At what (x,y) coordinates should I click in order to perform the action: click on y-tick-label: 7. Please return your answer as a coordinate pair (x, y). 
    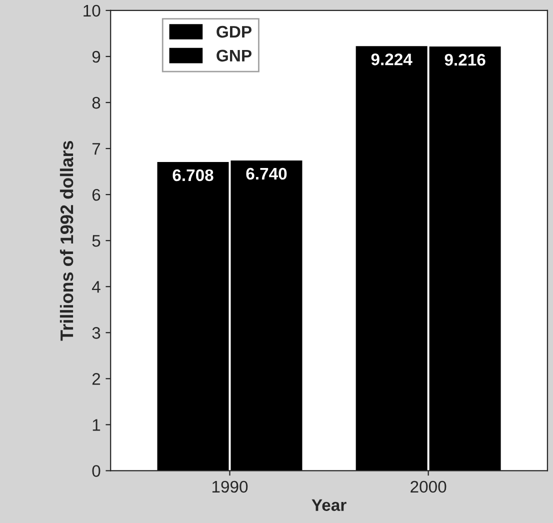
    Looking at the image, I should click on (96, 149).